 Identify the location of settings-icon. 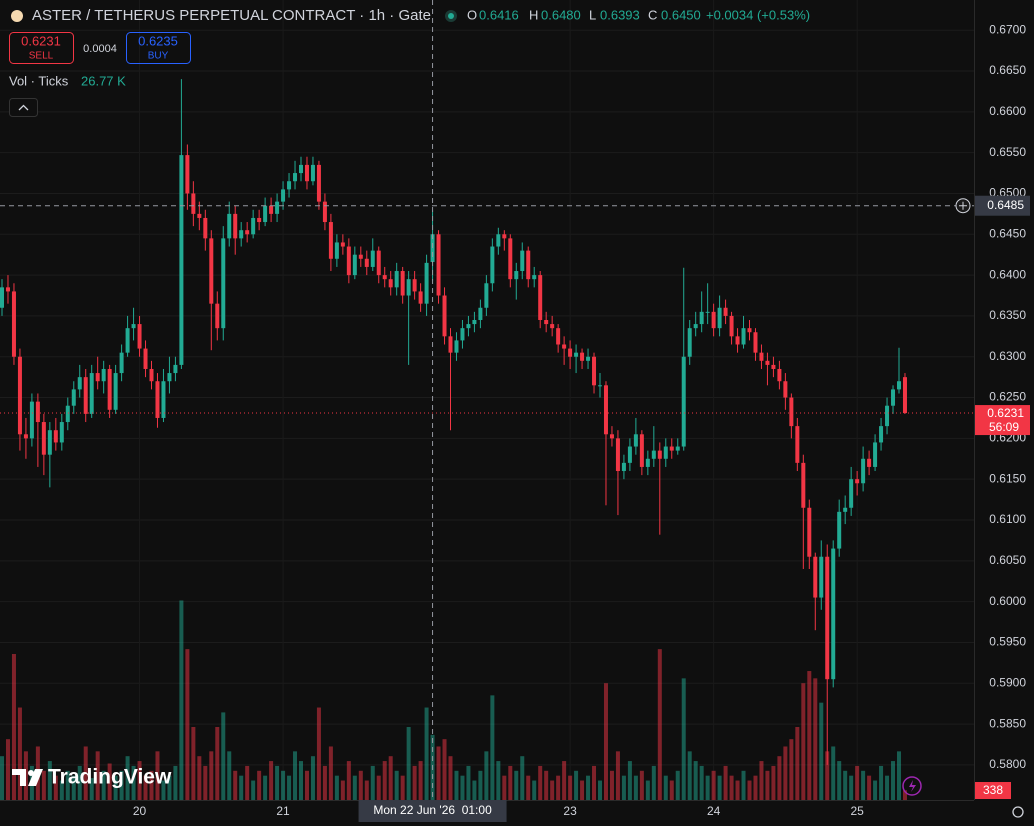
(1018, 812).